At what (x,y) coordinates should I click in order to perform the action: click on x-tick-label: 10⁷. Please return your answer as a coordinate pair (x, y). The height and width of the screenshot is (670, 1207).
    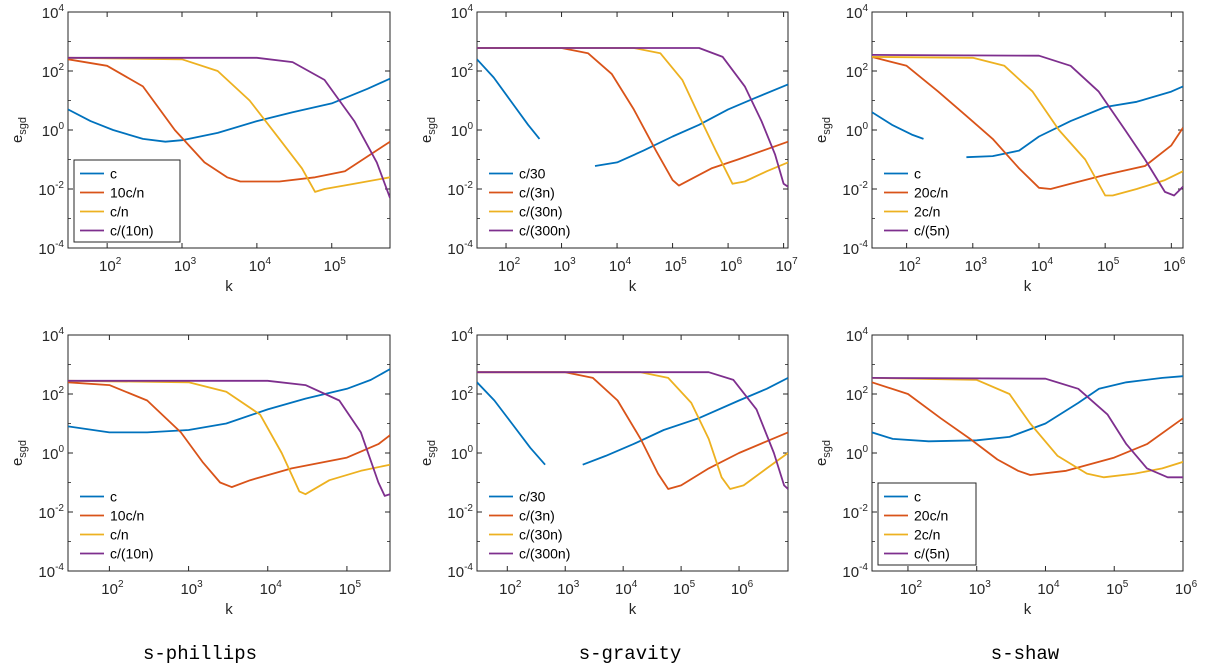
    Looking at the image, I should click on (786, 265).